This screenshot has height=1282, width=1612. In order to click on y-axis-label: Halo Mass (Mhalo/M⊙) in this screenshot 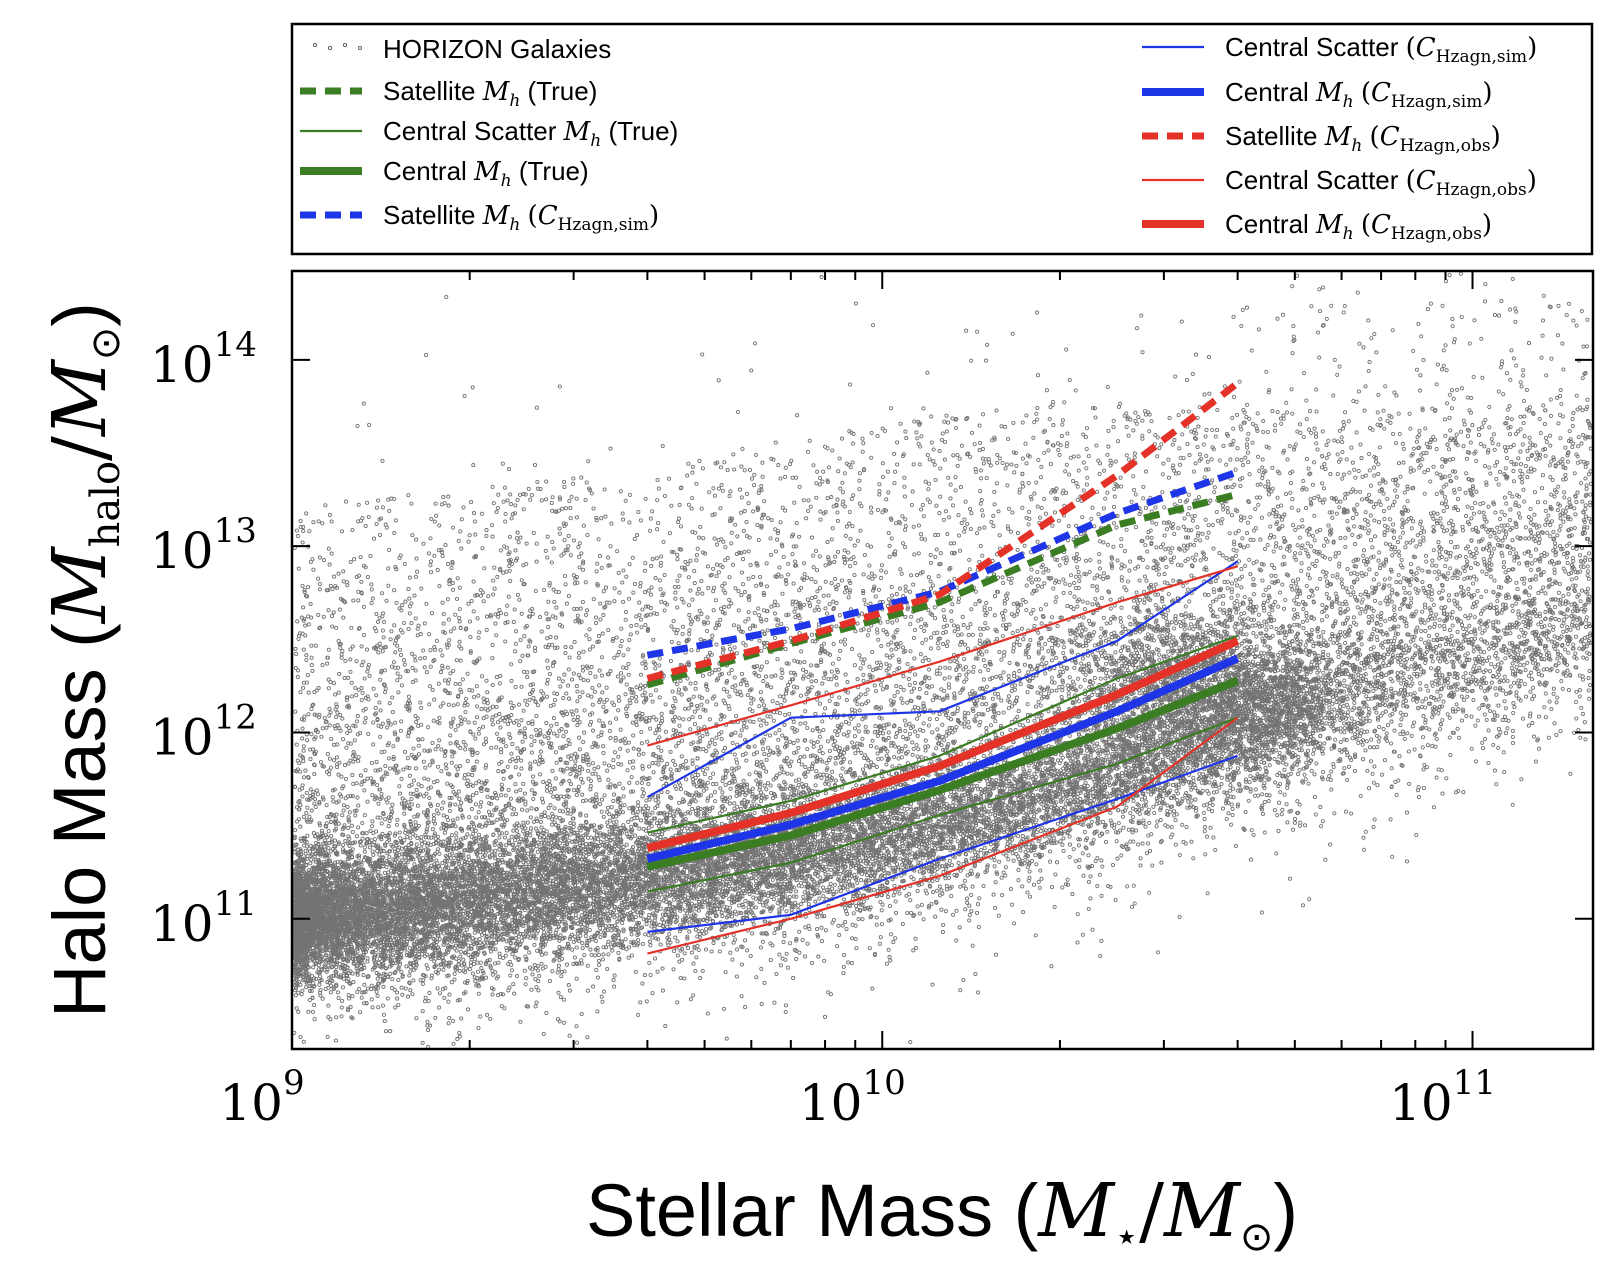, I will do `click(83, 660)`.